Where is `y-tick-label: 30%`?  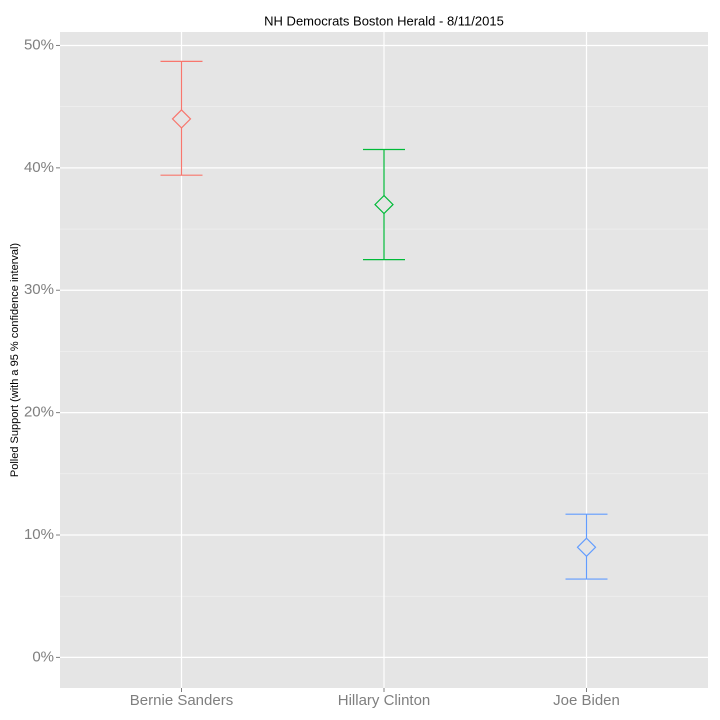 y-tick-label: 30% is located at coordinates (39, 289).